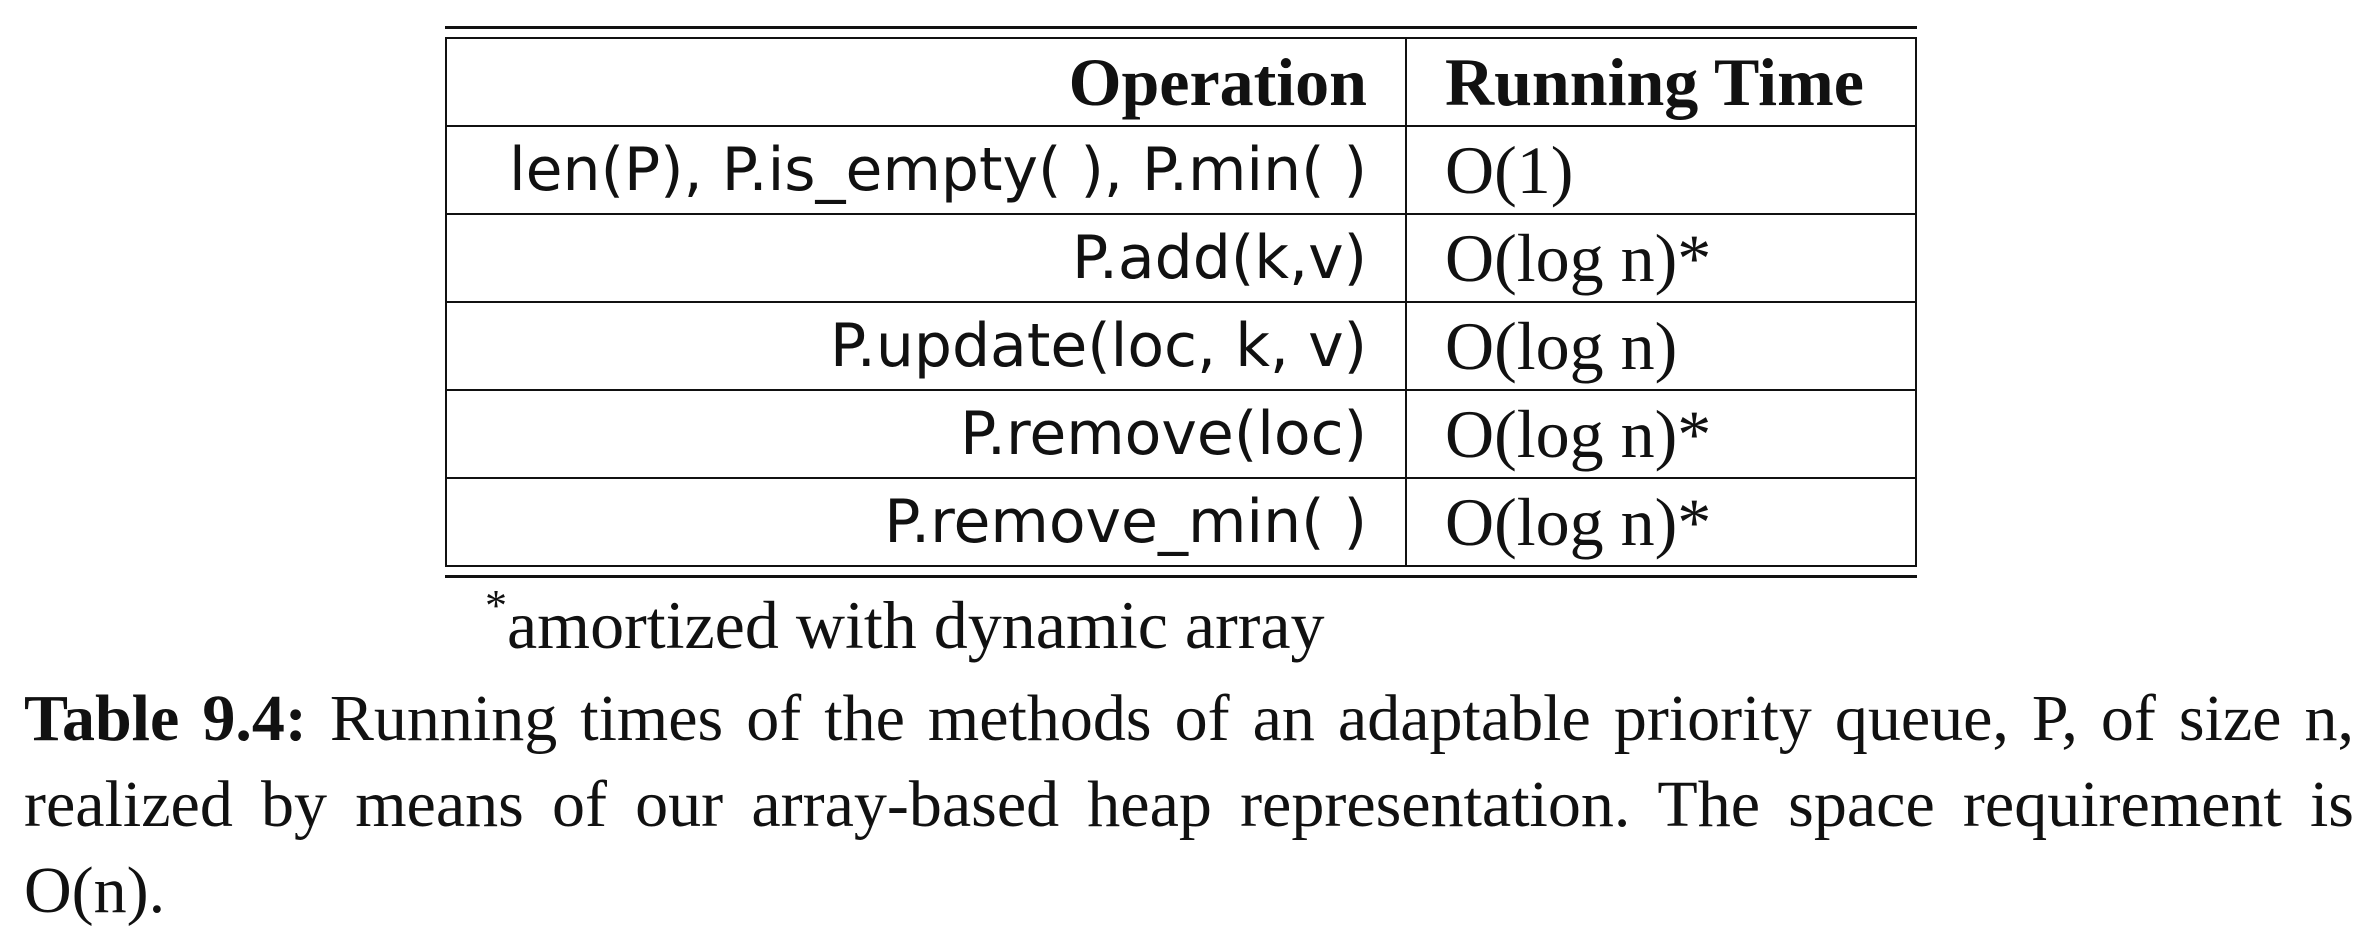 The image size is (2377, 950). I want to click on table-footnote: *amortized with dynamic array, so click(905, 623).